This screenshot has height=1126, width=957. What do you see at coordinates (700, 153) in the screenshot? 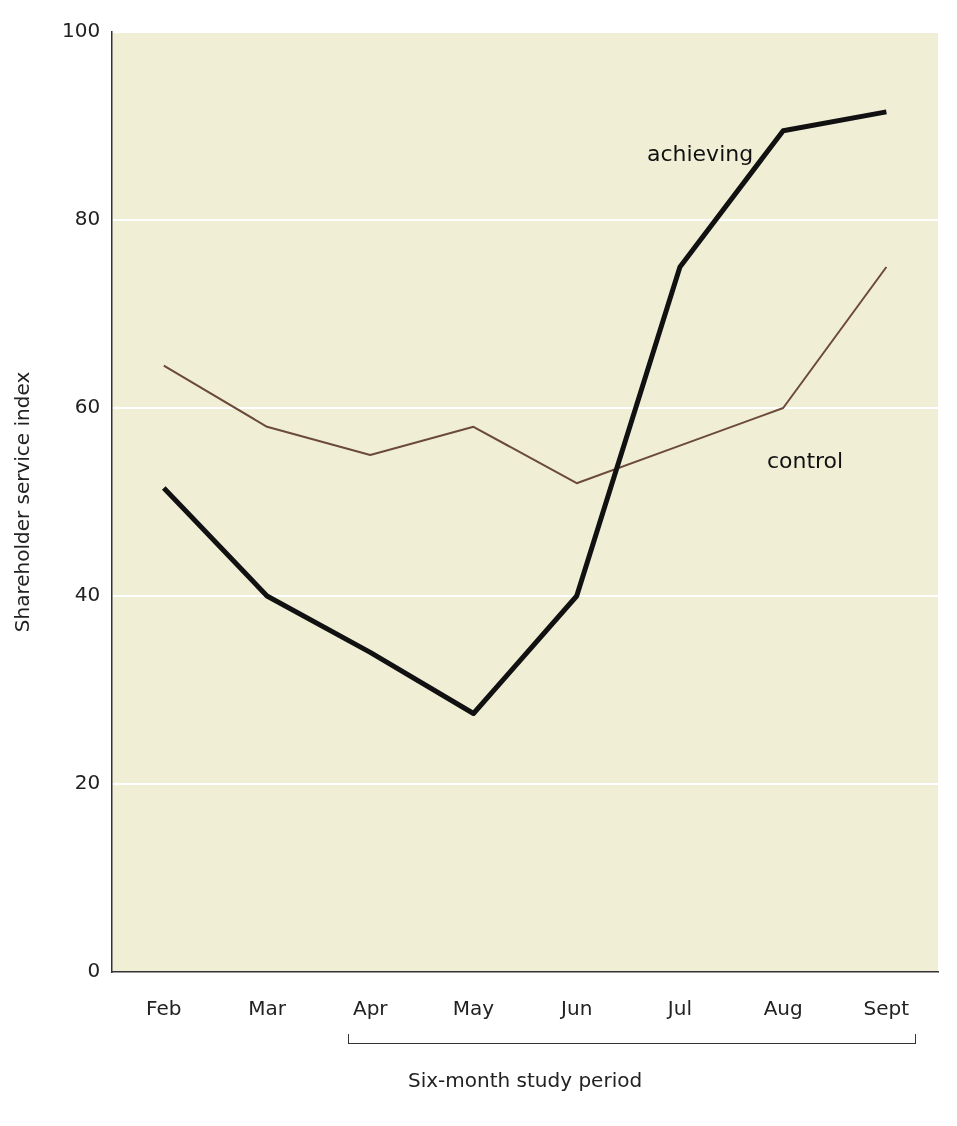
I see `series-label: achieving` at bounding box center [700, 153].